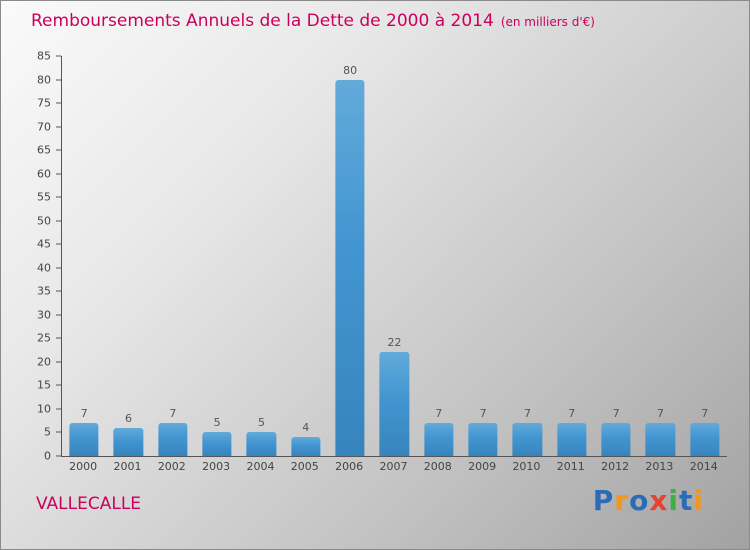 The width and height of the screenshot is (750, 550). Describe the element at coordinates (41, 256) in the screenshot. I see `y-axis-labels: 0 5 10 15 20 25 30 35 40 45 50 55 60 65 70 75 80 85` at that location.